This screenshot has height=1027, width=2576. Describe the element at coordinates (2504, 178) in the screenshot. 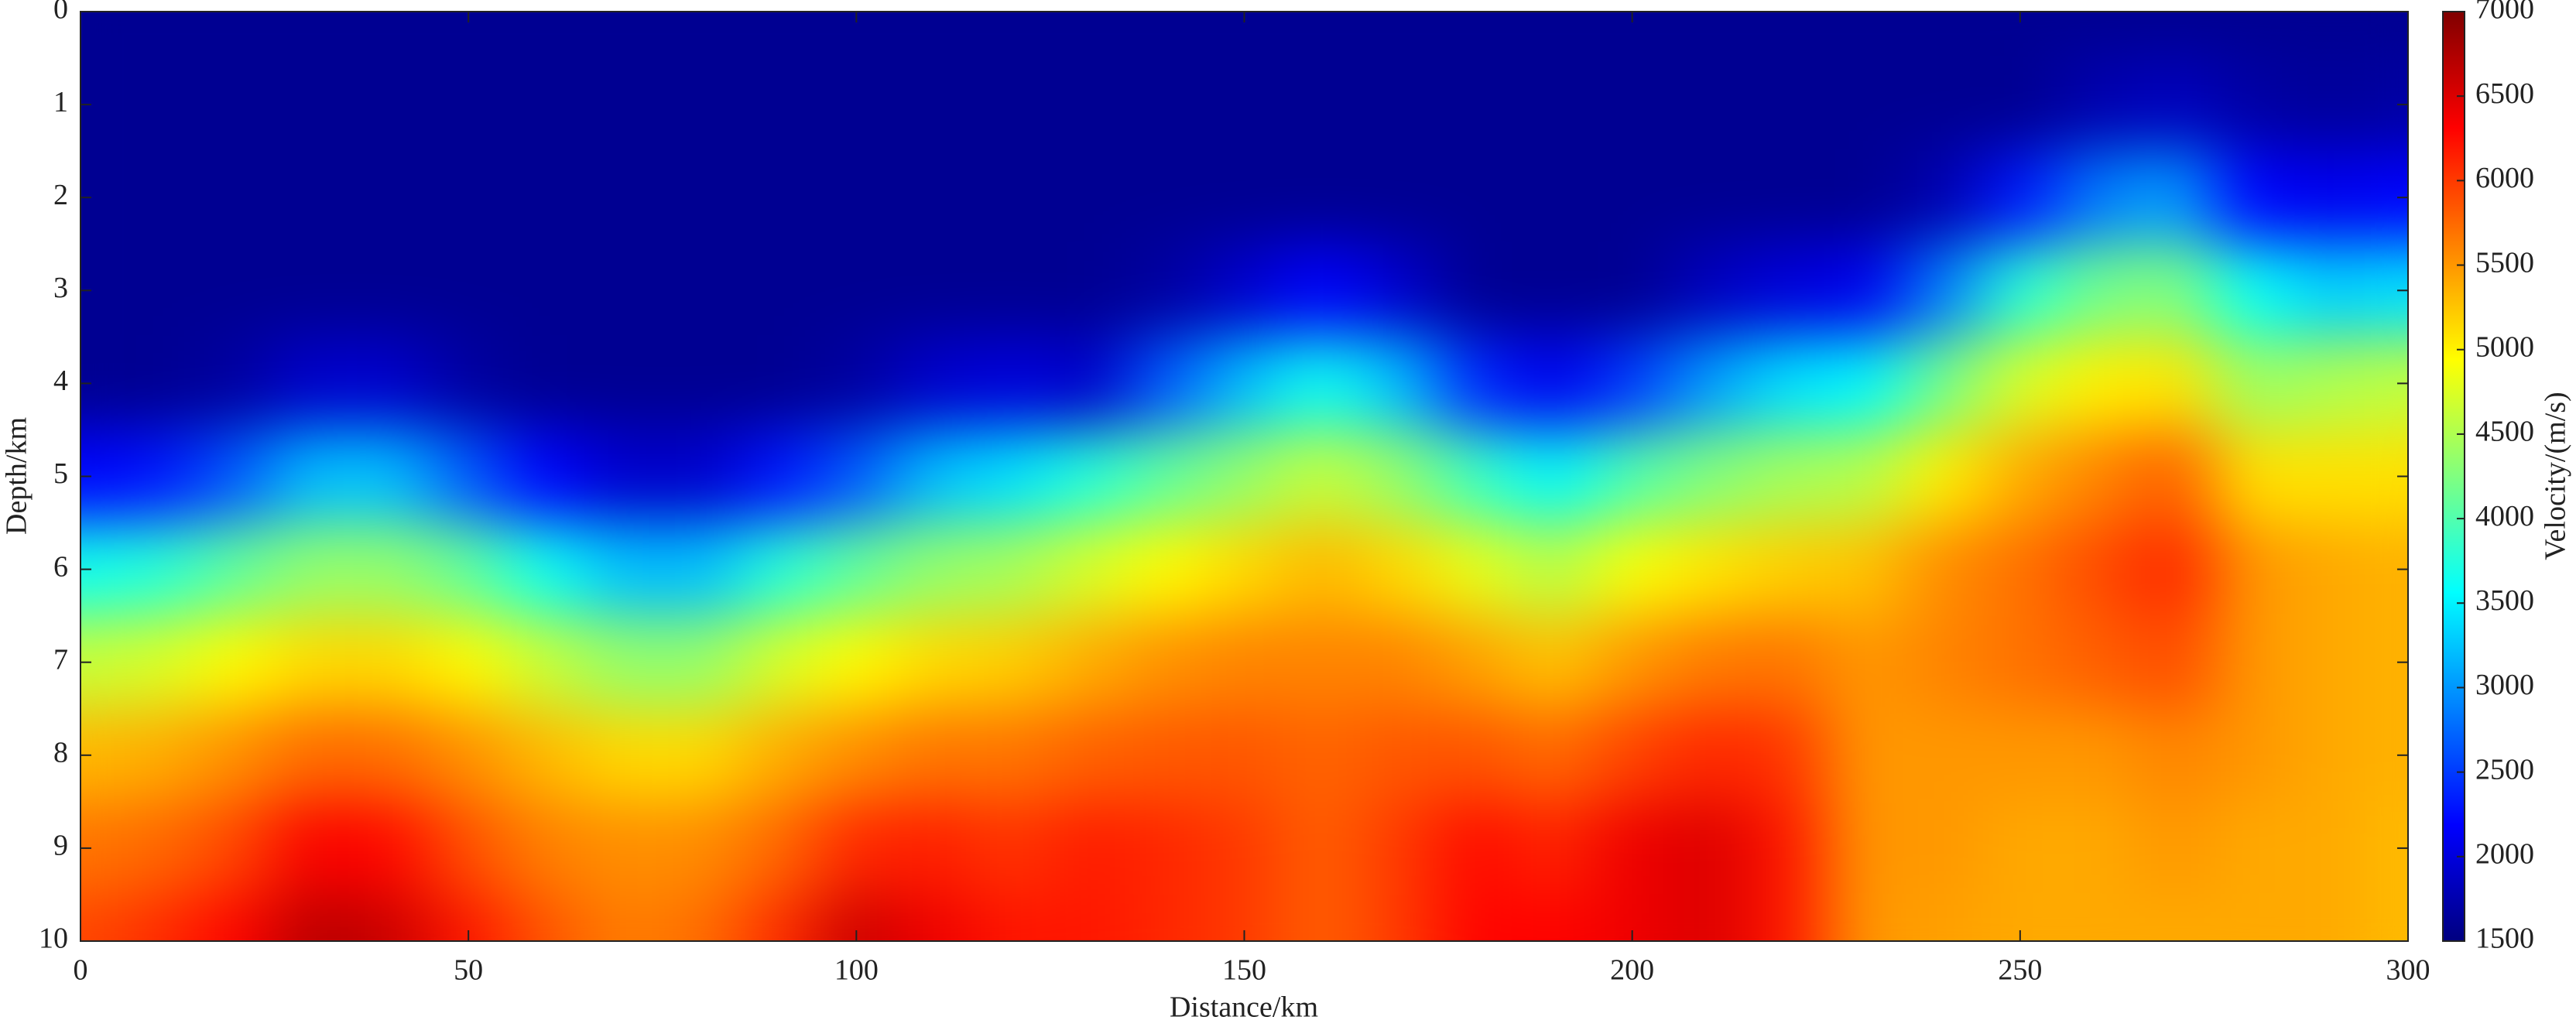

I see `colorbar-tick-label: 6000` at that location.